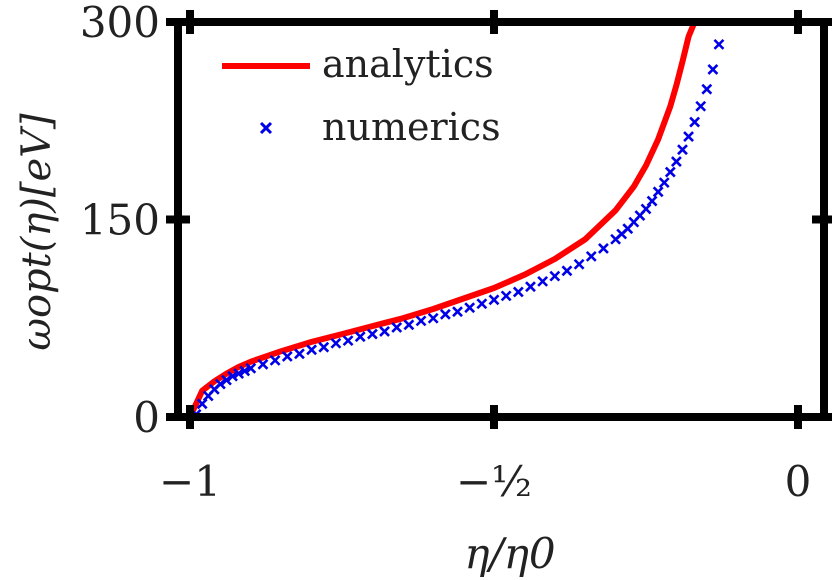  I want to click on legend-label-numerics: numerics, so click(411, 127).